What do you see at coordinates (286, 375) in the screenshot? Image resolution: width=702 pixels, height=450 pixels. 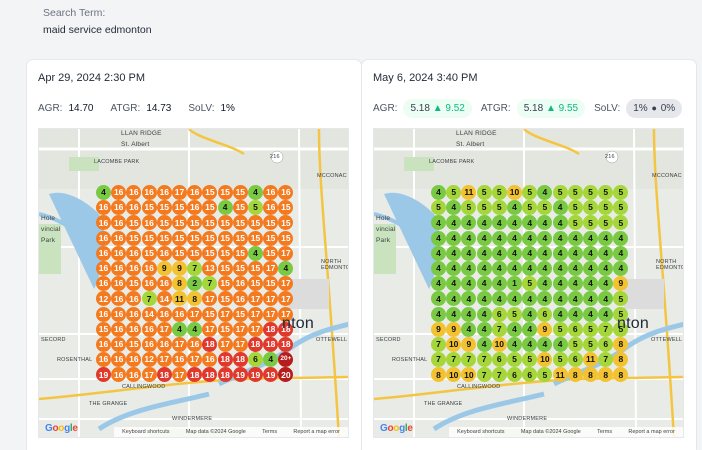 I see `rank-pin: 20` at bounding box center [286, 375].